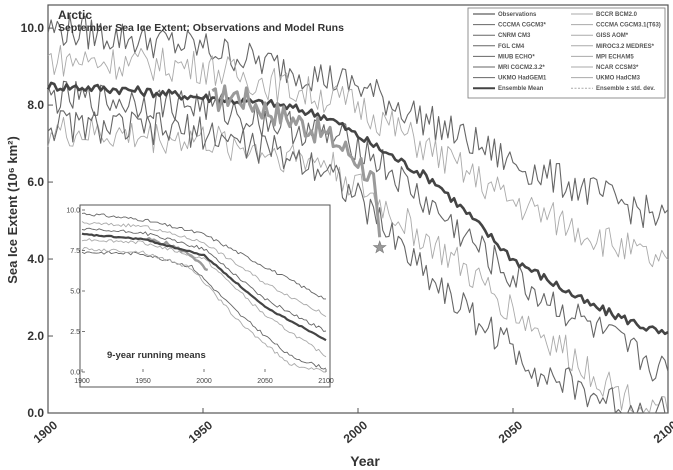 The height and width of the screenshot is (470, 673). Describe the element at coordinates (75, 373) in the screenshot. I see `inset-y-tick-label: 0.0` at that location.